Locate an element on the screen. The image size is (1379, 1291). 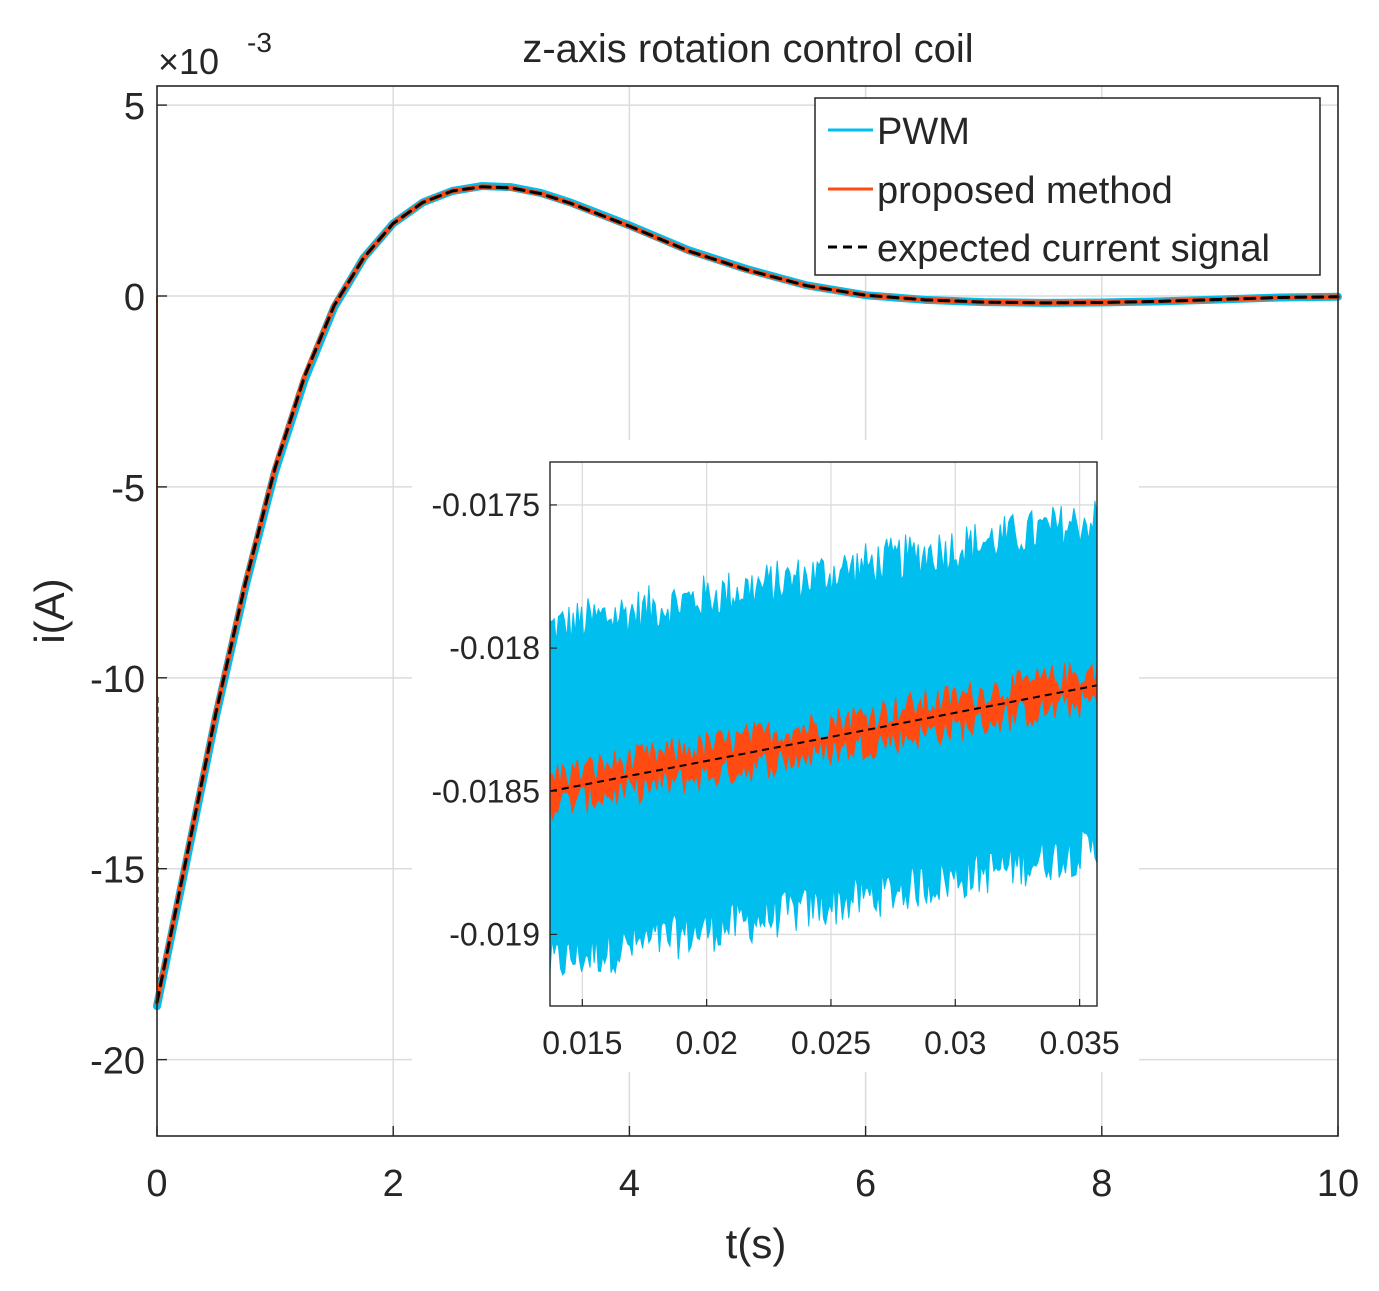
main-xtick-label: 10 is located at coordinates (1338, 1184).